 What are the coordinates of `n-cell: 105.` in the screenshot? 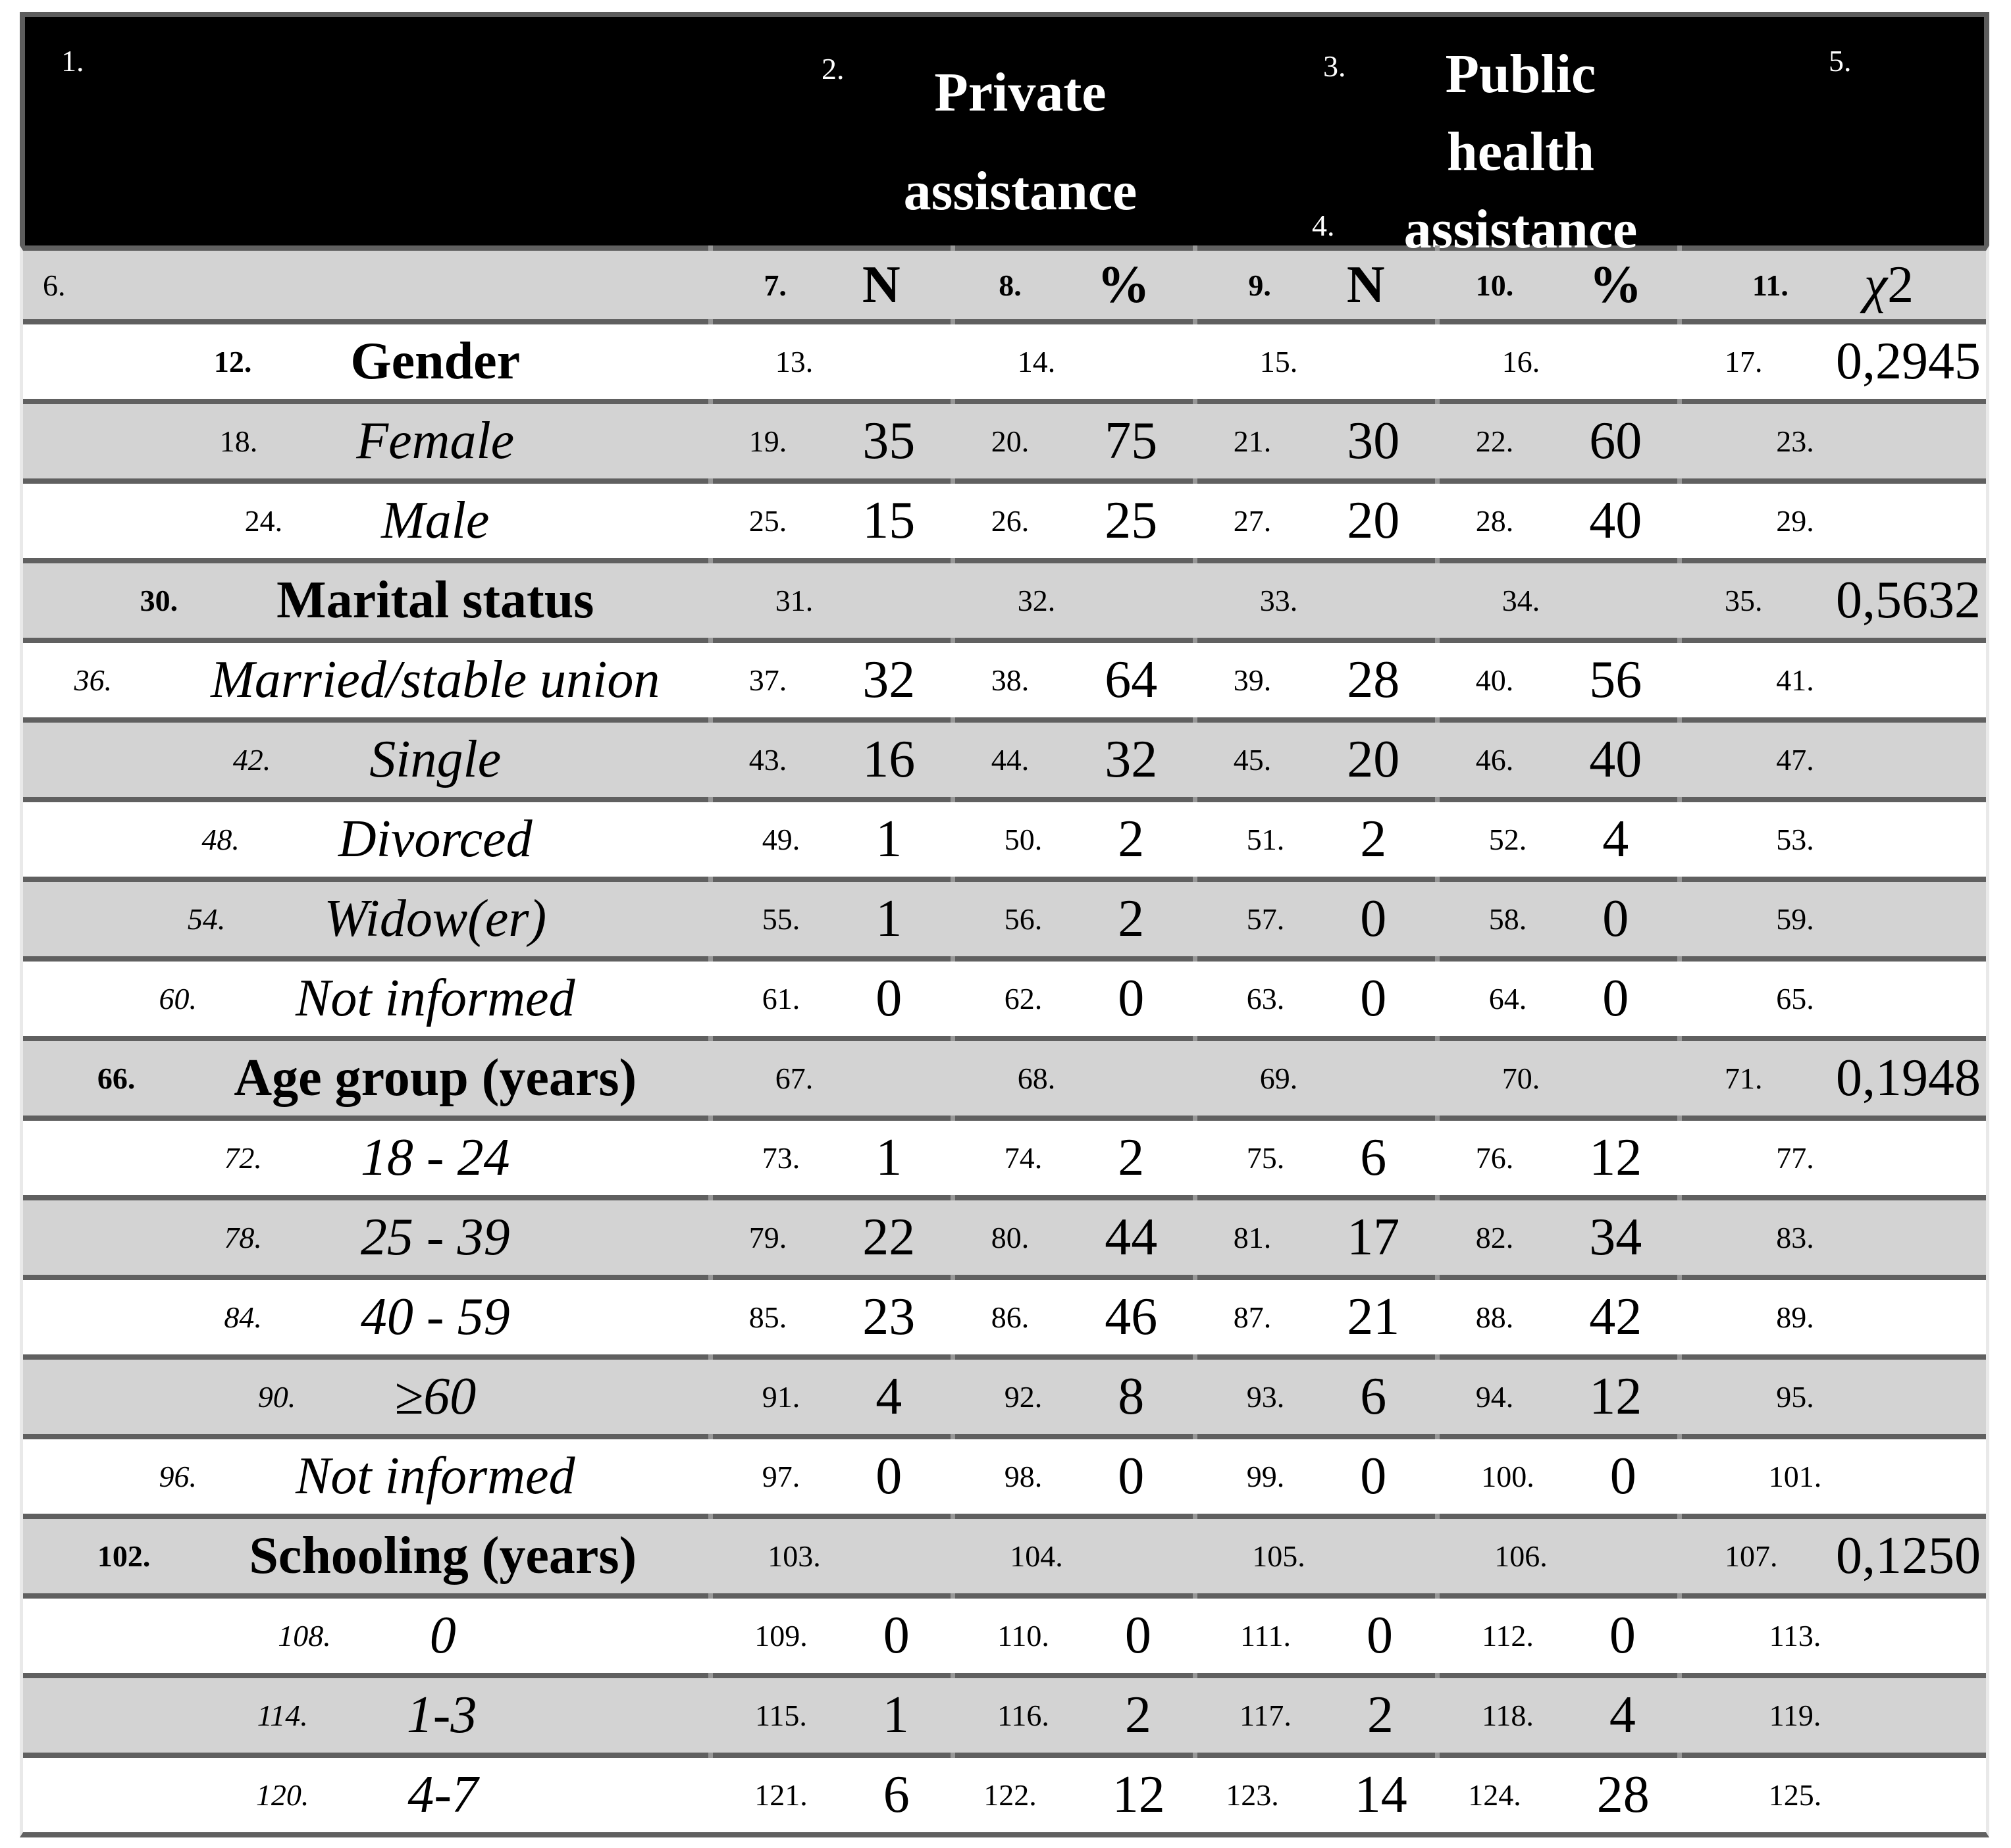 It's located at (1316, 1553).